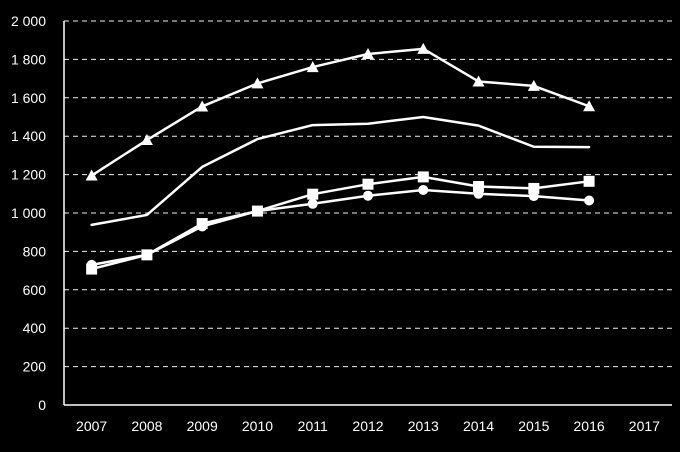  Describe the element at coordinates (589, 426) in the screenshot. I see `x-tick-label: 2016` at that location.